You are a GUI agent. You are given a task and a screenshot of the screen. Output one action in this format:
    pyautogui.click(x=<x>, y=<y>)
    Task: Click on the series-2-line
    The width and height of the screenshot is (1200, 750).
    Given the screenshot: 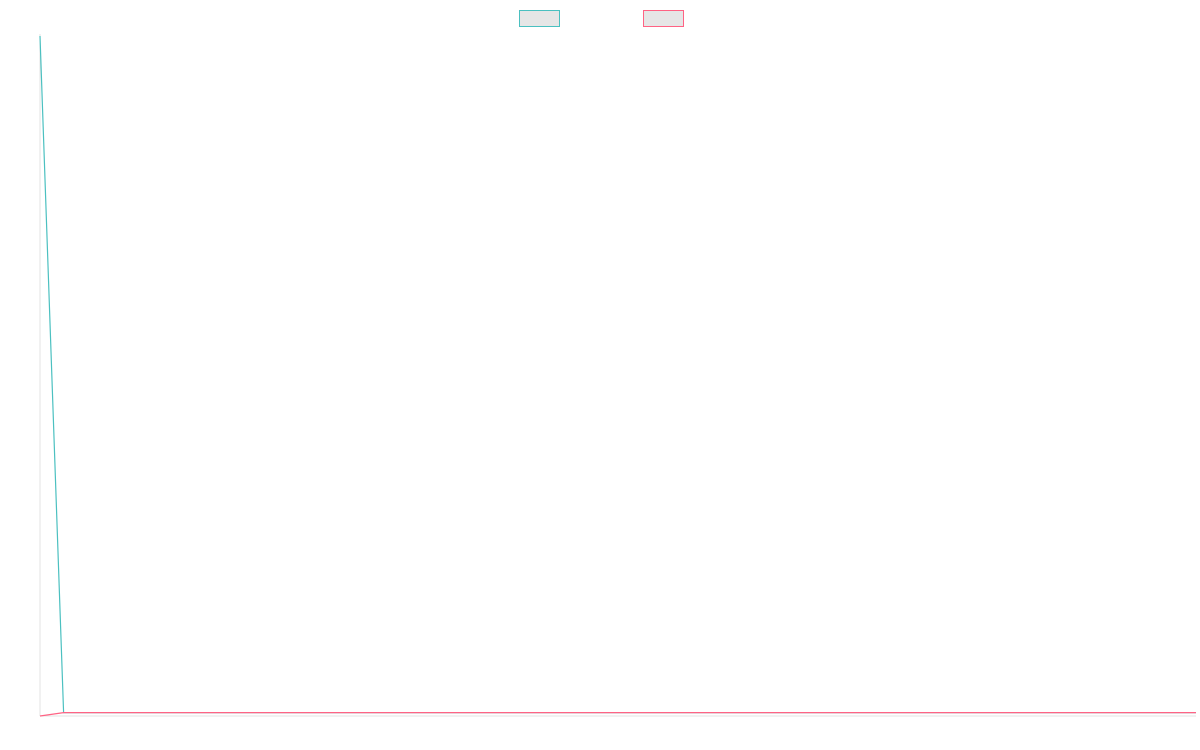 What is the action you would take?
    pyautogui.click(x=617, y=714)
    